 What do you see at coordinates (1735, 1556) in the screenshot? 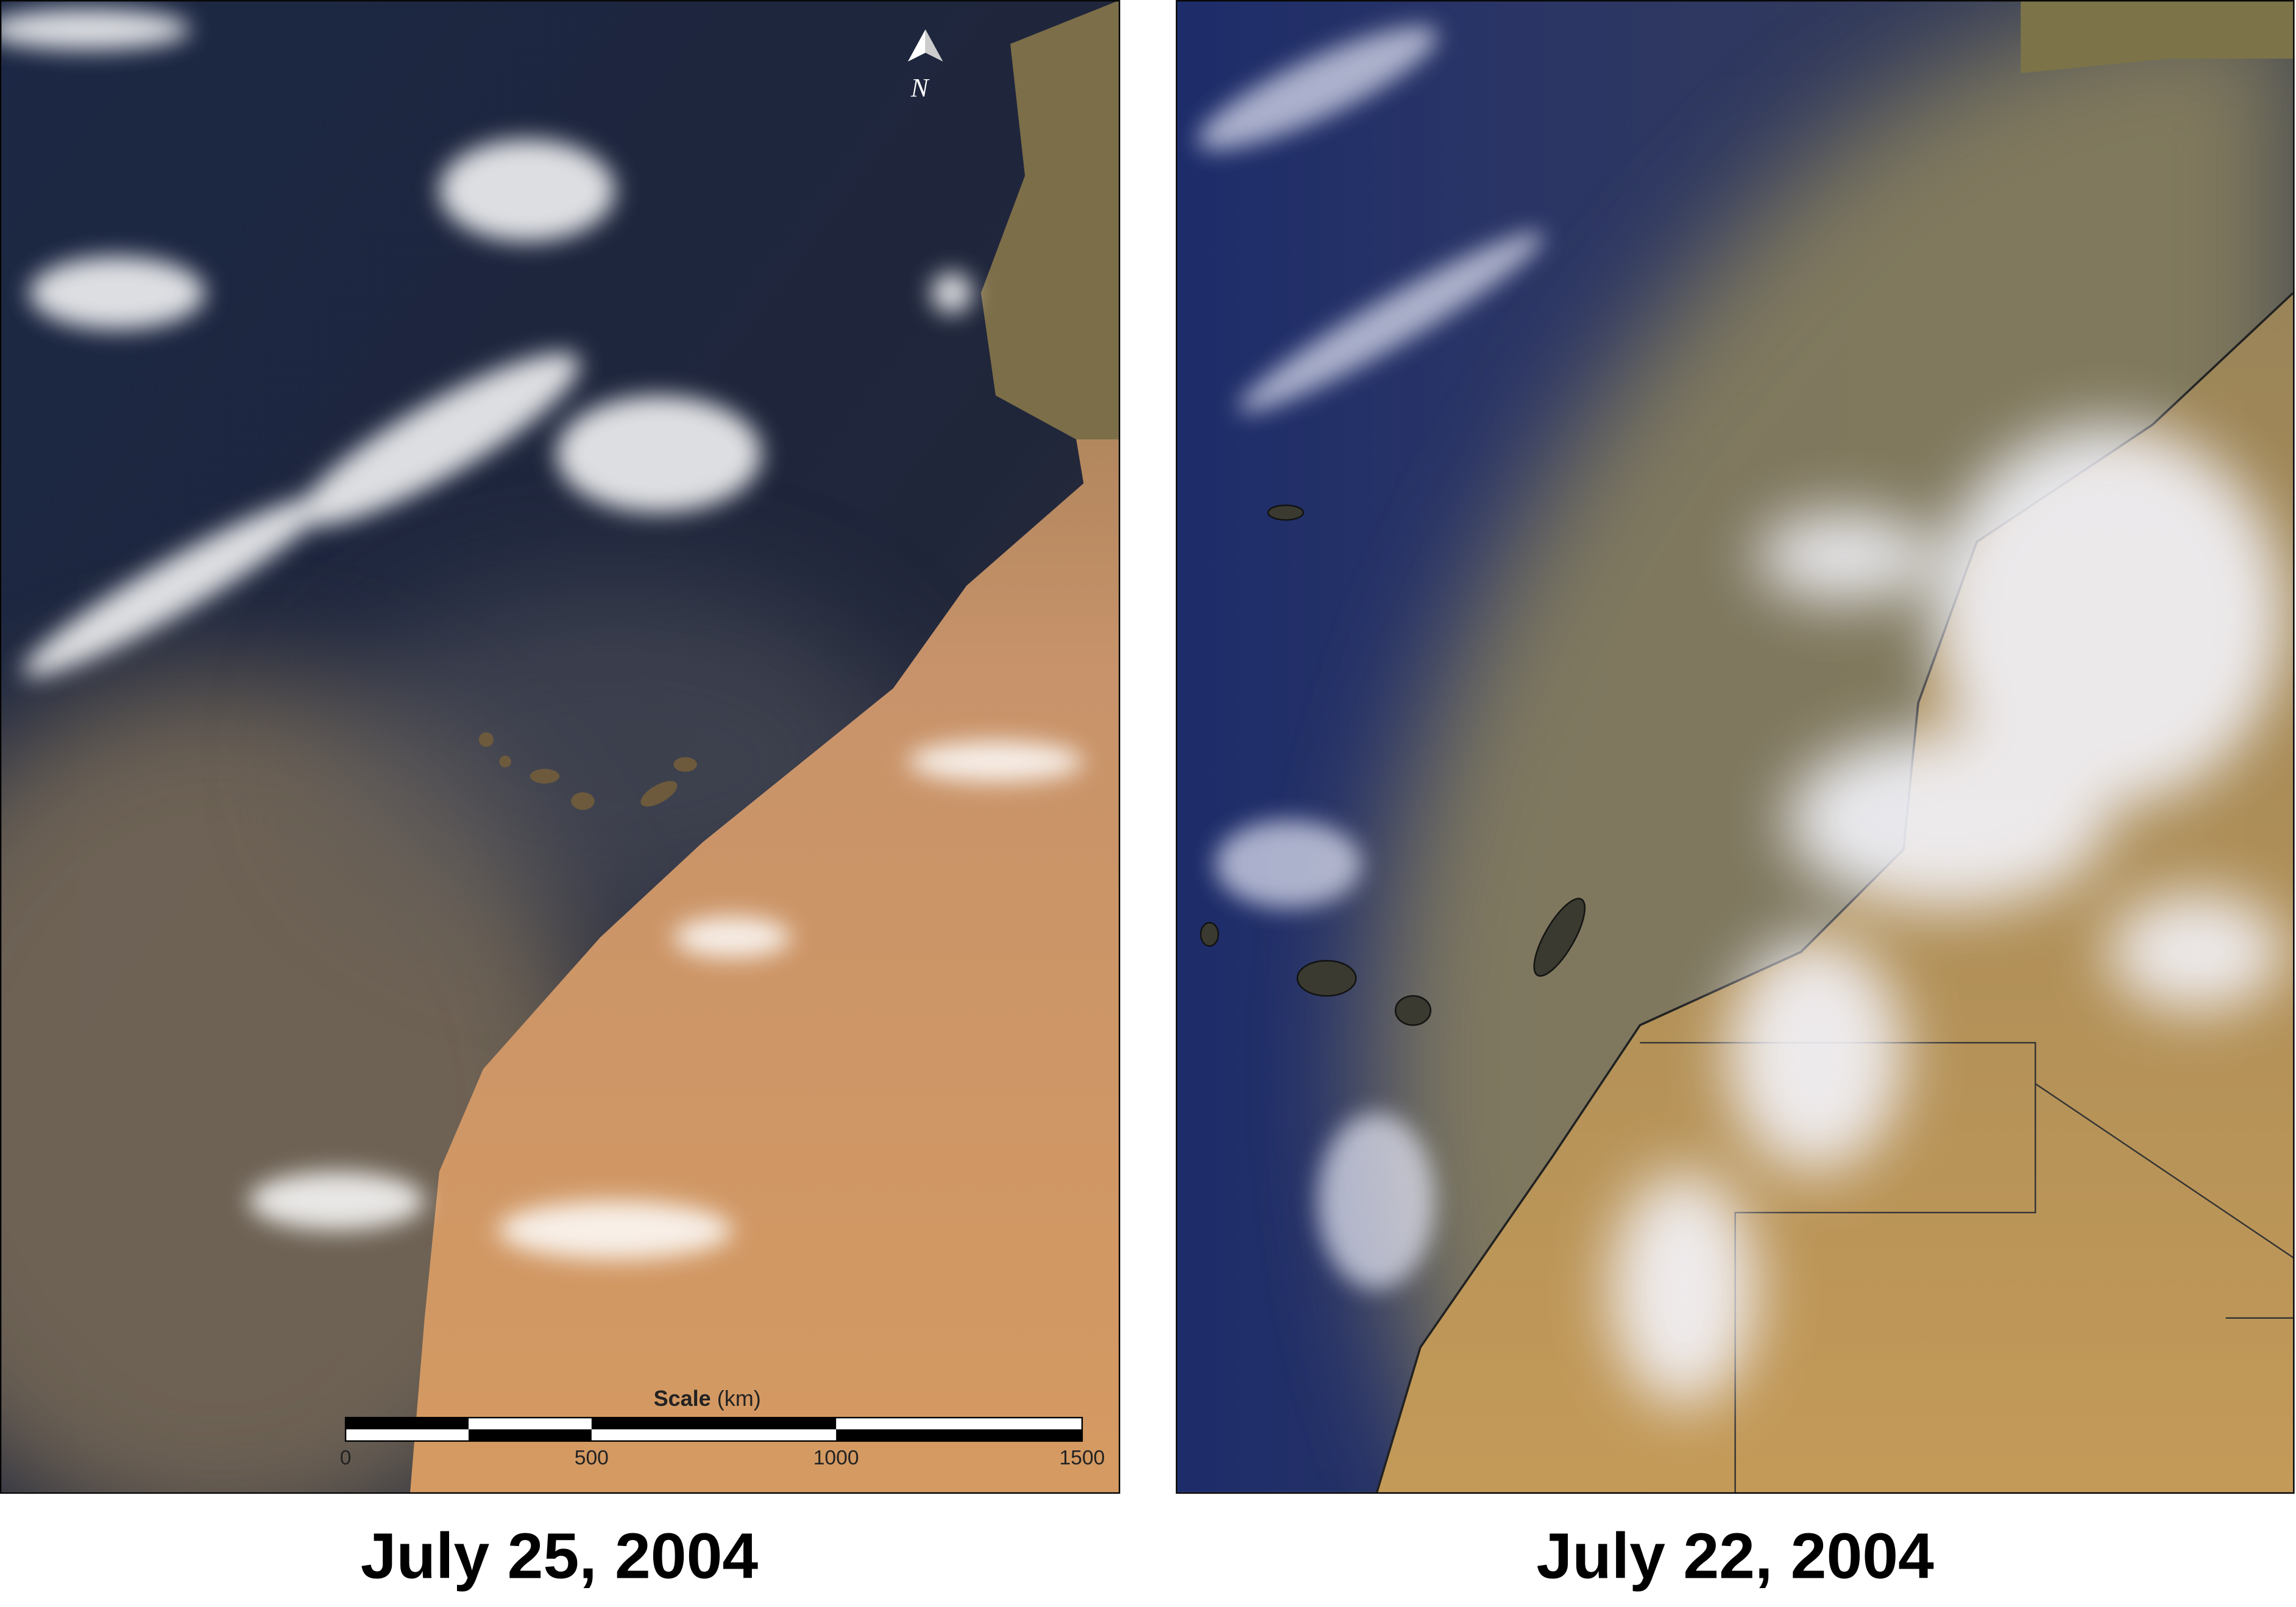
I see `caption: July 22, 2004` at bounding box center [1735, 1556].